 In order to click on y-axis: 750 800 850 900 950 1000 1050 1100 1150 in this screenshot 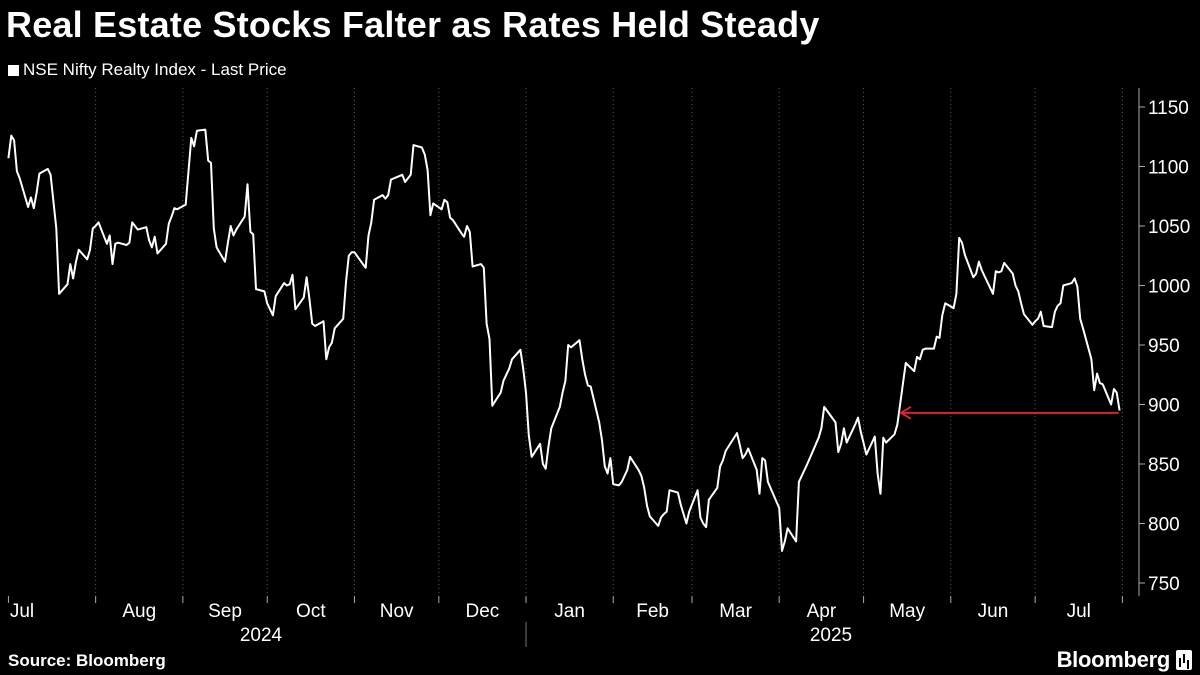, I will do `click(1164, 342)`.